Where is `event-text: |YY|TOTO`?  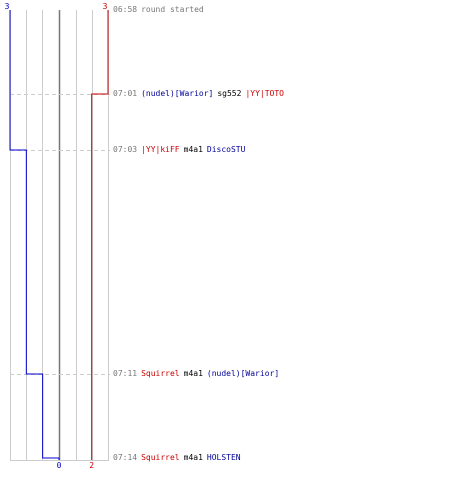
event-text: |YY|TOTO is located at coordinates (264, 93).